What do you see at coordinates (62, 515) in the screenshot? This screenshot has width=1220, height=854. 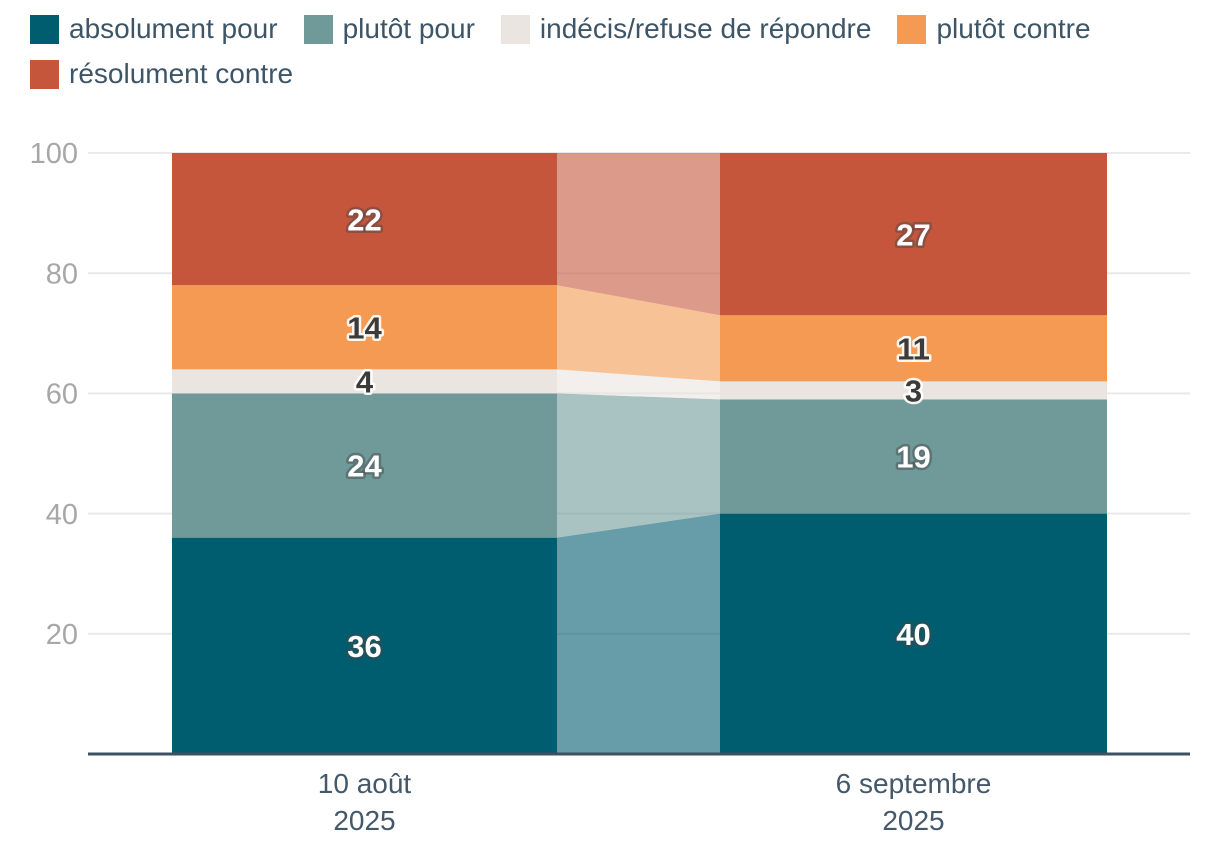 I see `y-axis-tick-label: 40` at bounding box center [62, 515].